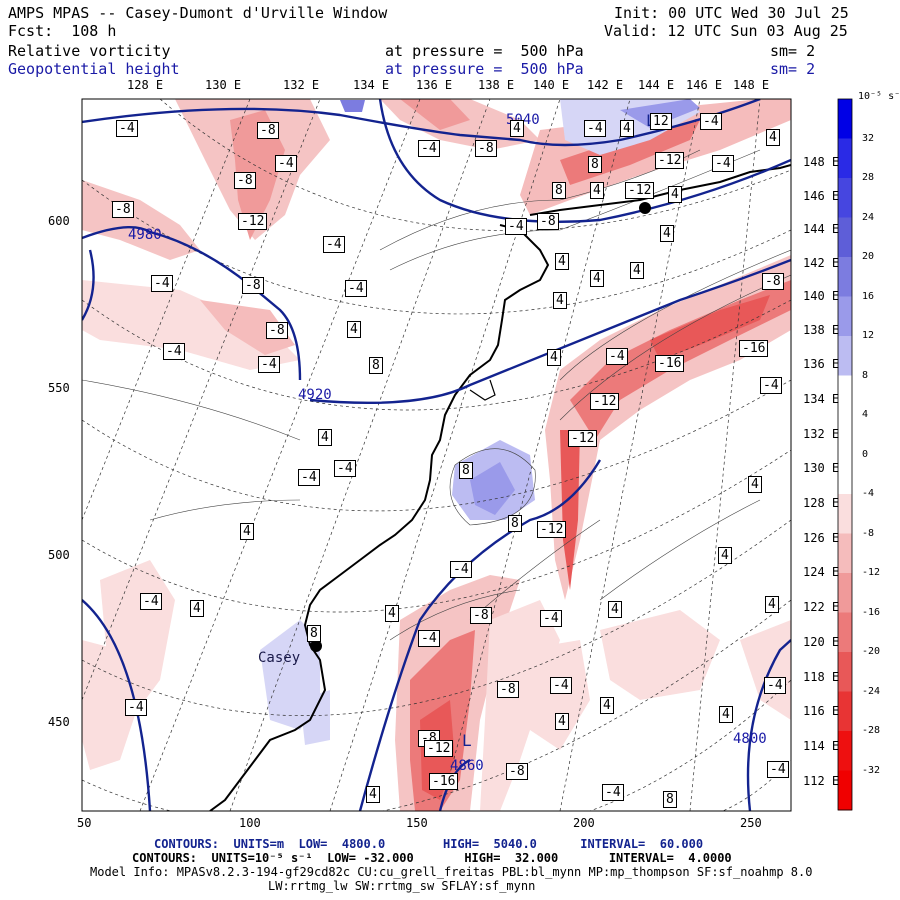  I want to click on field2-smoothing: sm= 2, so click(793, 69).